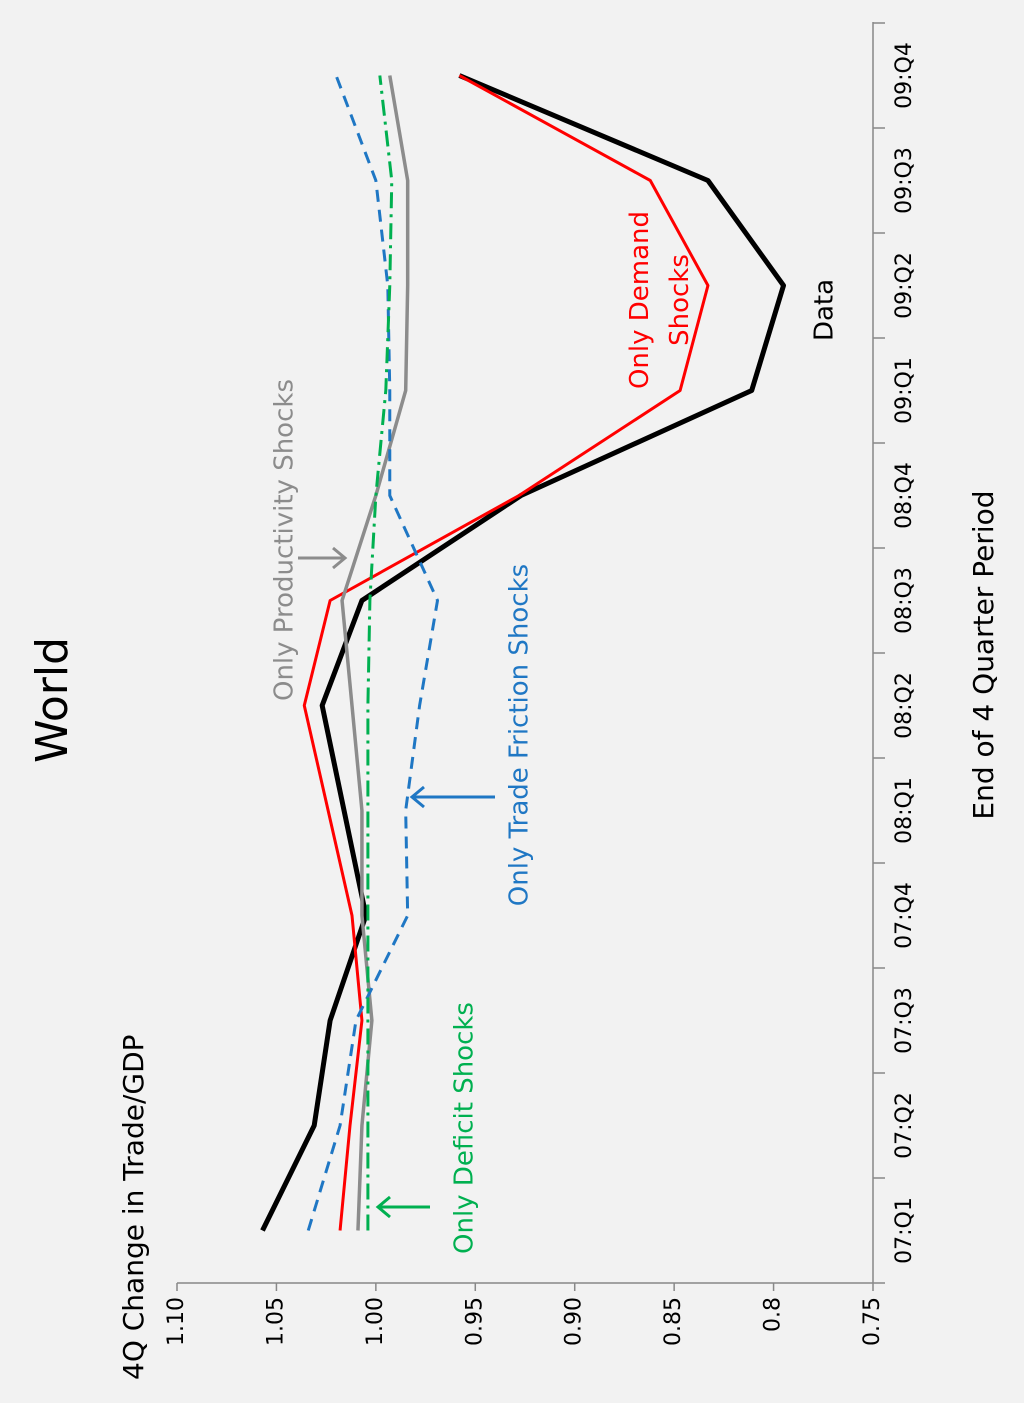 The width and height of the screenshot is (1024, 1403). Describe the element at coordinates (275, 1321) in the screenshot. I see `y-tick-label: 1.05` at that location.